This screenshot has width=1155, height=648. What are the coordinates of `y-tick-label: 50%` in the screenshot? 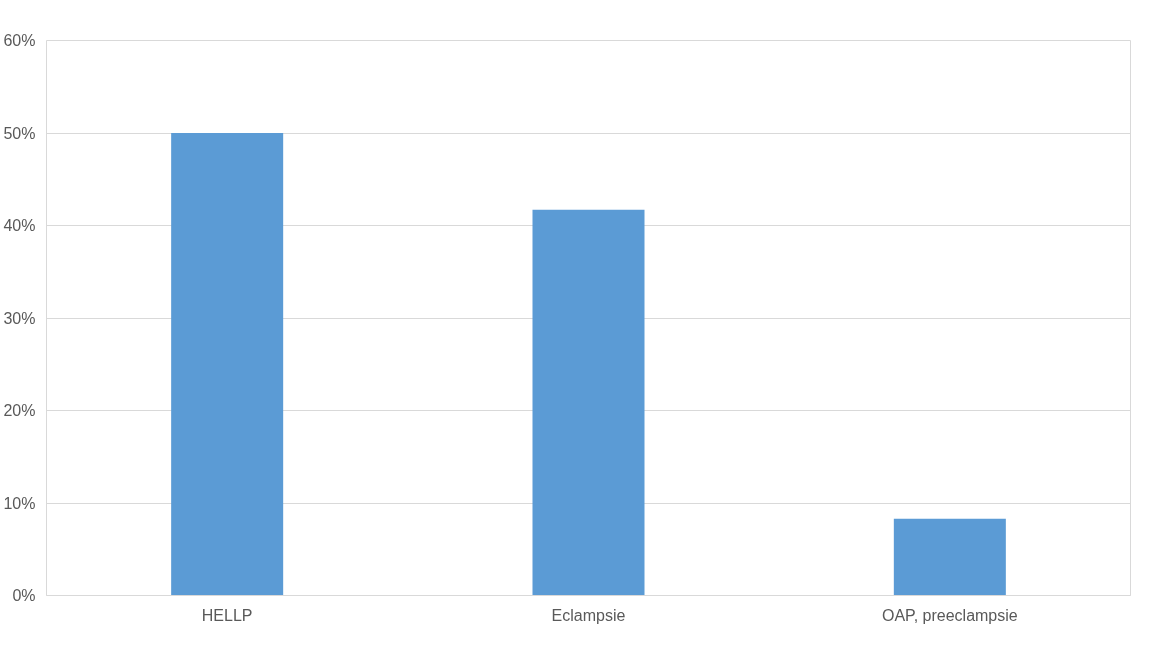 It's located at (19, 133).